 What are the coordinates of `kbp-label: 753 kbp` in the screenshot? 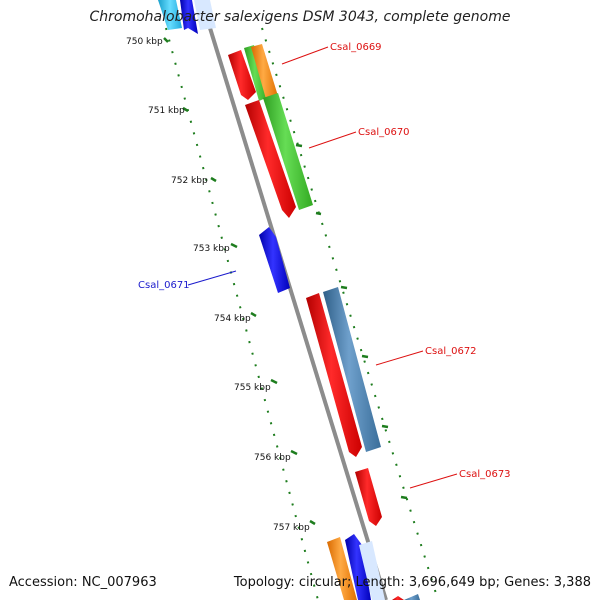 It's located at (211, 249).